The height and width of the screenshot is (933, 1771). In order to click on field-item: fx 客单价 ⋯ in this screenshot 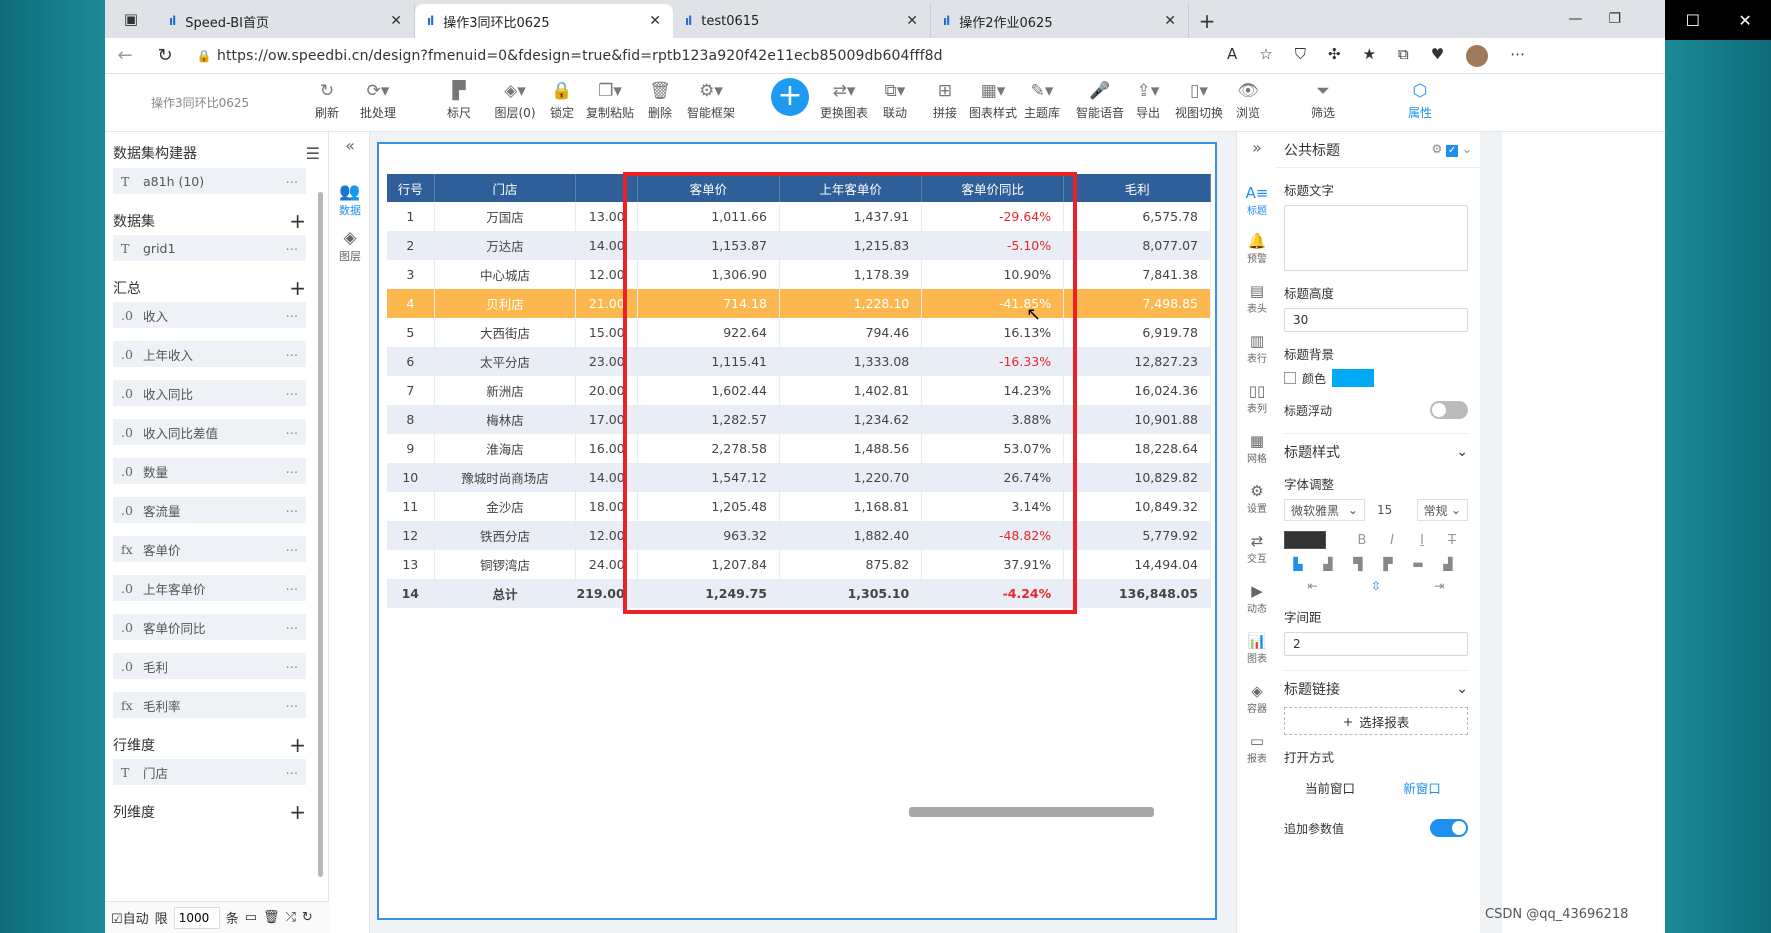, I will do `click(209, 549)`.